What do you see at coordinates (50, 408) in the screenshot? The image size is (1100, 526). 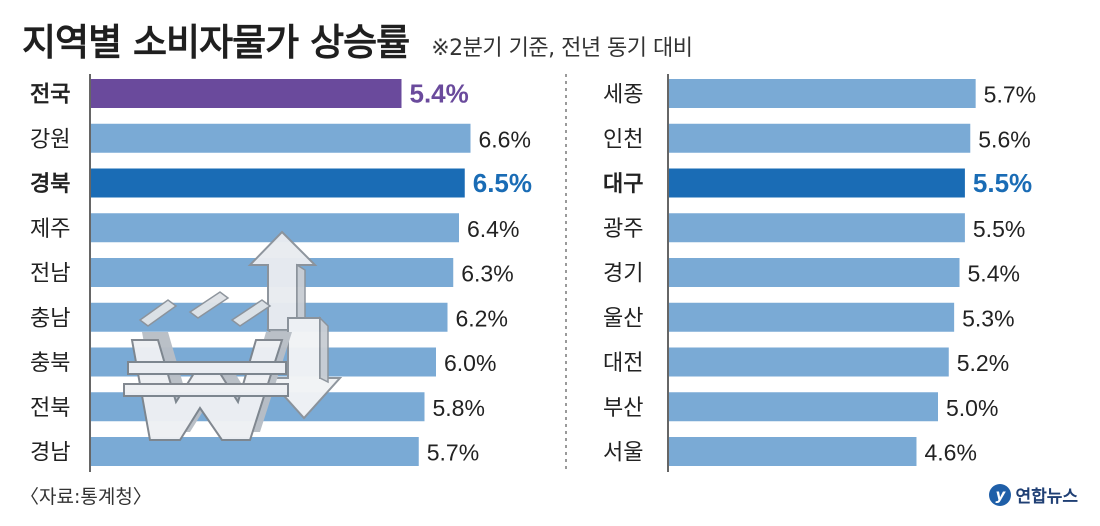 I see `category-label: 전북` at bounding box center [50, 408].